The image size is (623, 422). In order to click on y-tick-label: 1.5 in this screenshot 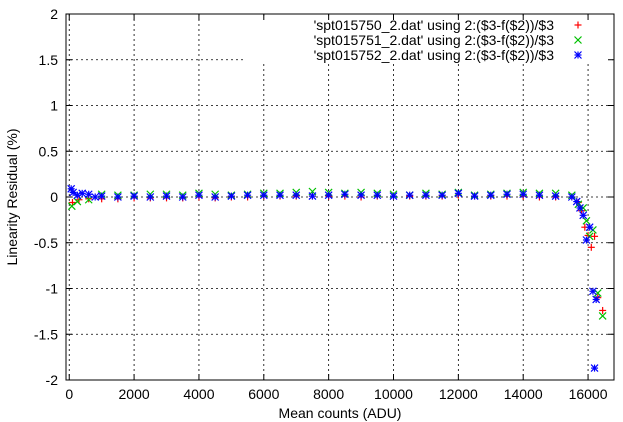, I will do `click(49, 60)`.